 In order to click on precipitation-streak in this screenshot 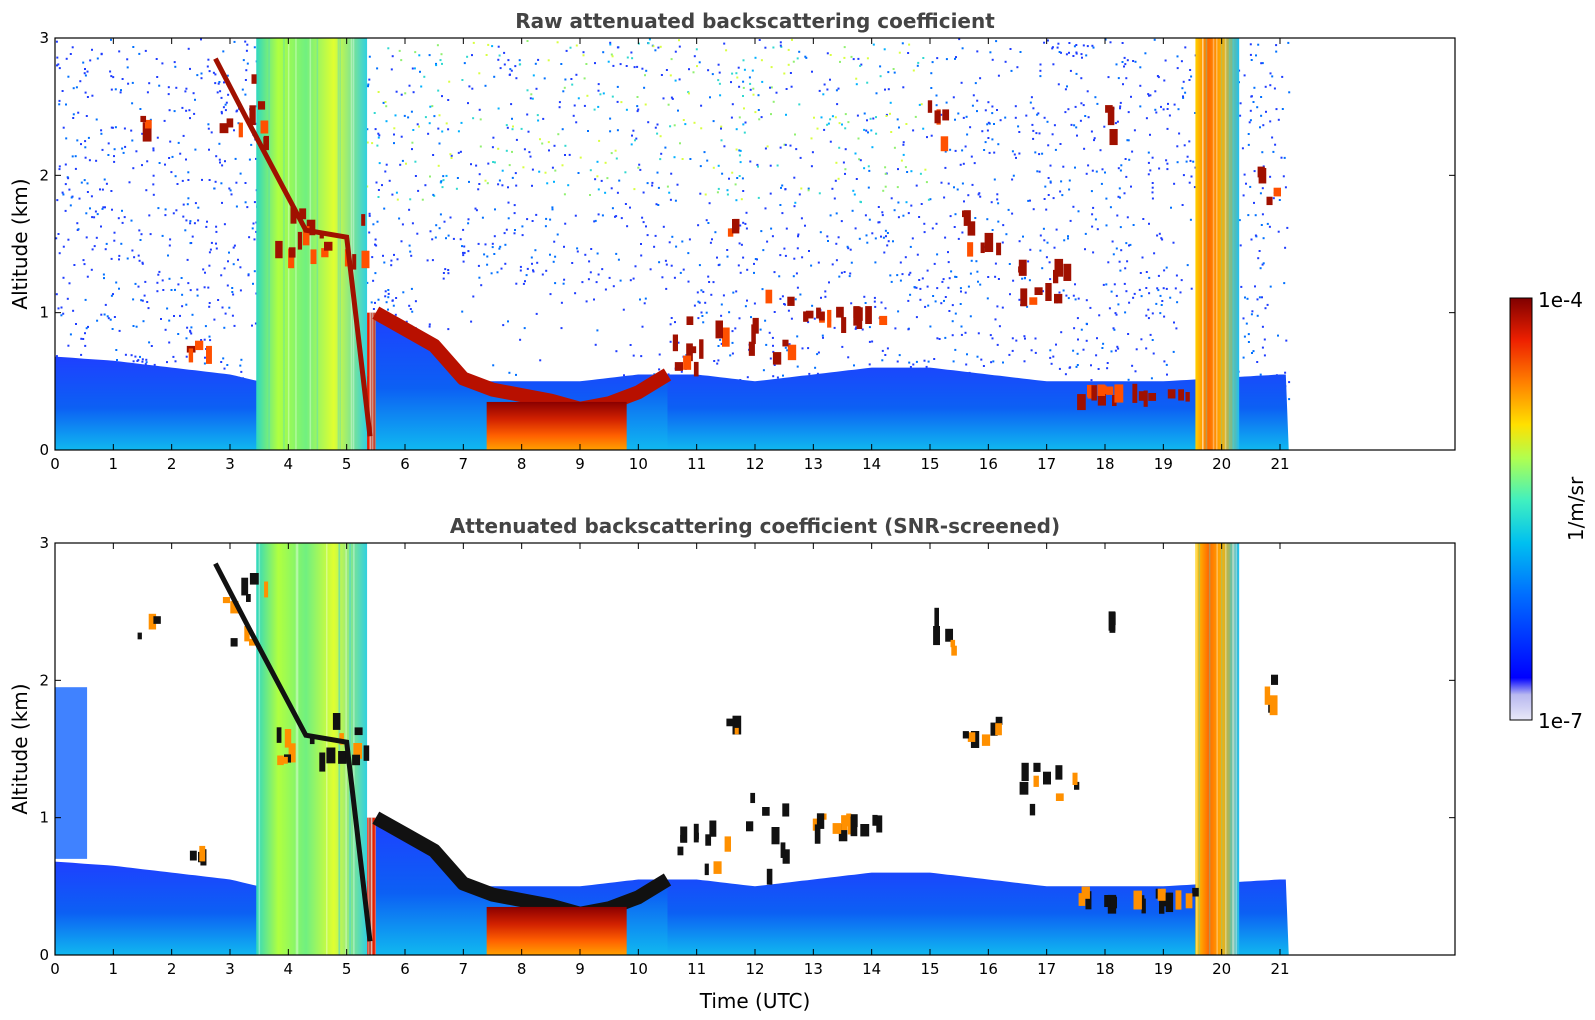, I will do `click(1221, 749)`.